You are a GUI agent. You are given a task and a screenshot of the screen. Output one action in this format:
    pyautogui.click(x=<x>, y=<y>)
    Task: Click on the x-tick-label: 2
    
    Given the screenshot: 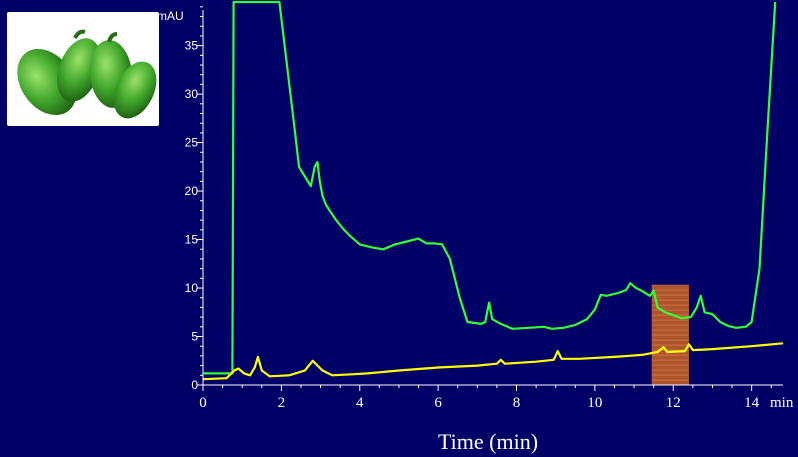 What is the action you would take?
    pyautogui.click(x=282, y=403)
    